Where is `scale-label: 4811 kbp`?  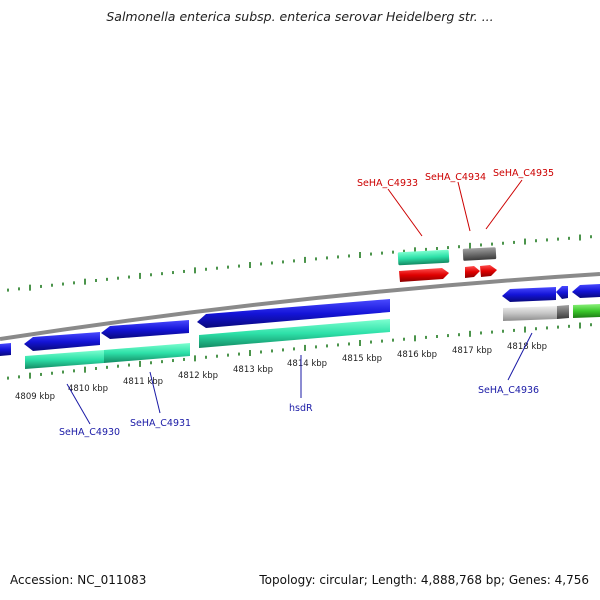 scale-label: 4811 kbp is located at coordinates (143, 382).